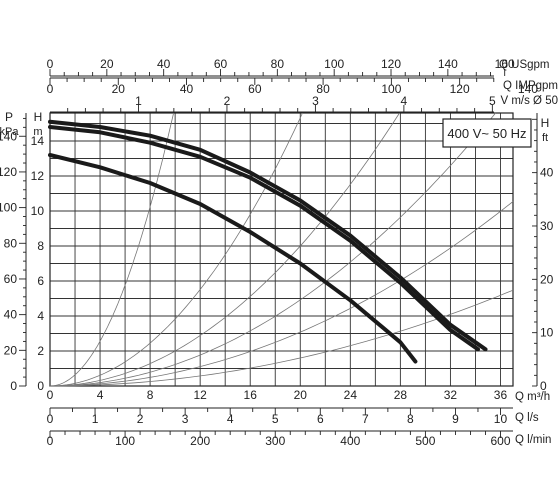  I want to click on velocity-tick-label: 1, so click(138, 101).